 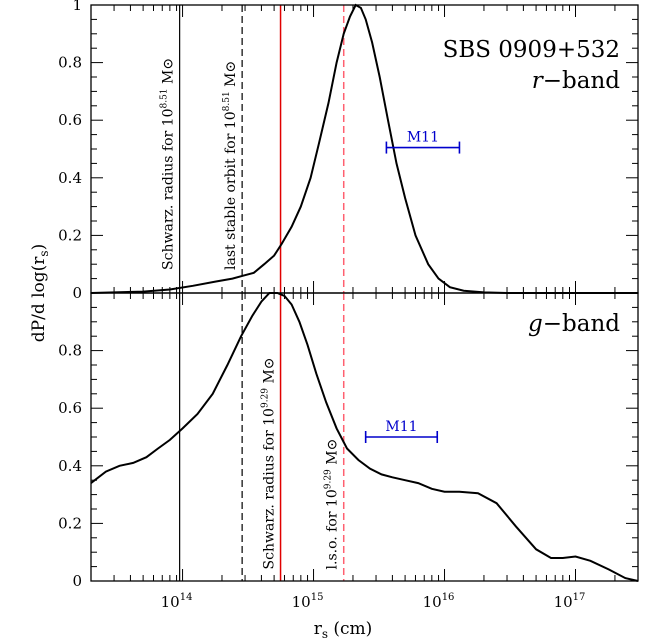 I want to click on y-tick-label-bottom: 0, so click(x=77, y=581).